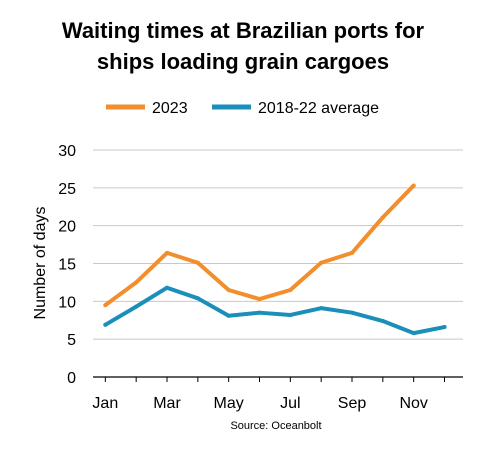 The height and width of the screenshot is (459, 486). I want to click on x-tick-label: Jan, so click(105, 403).